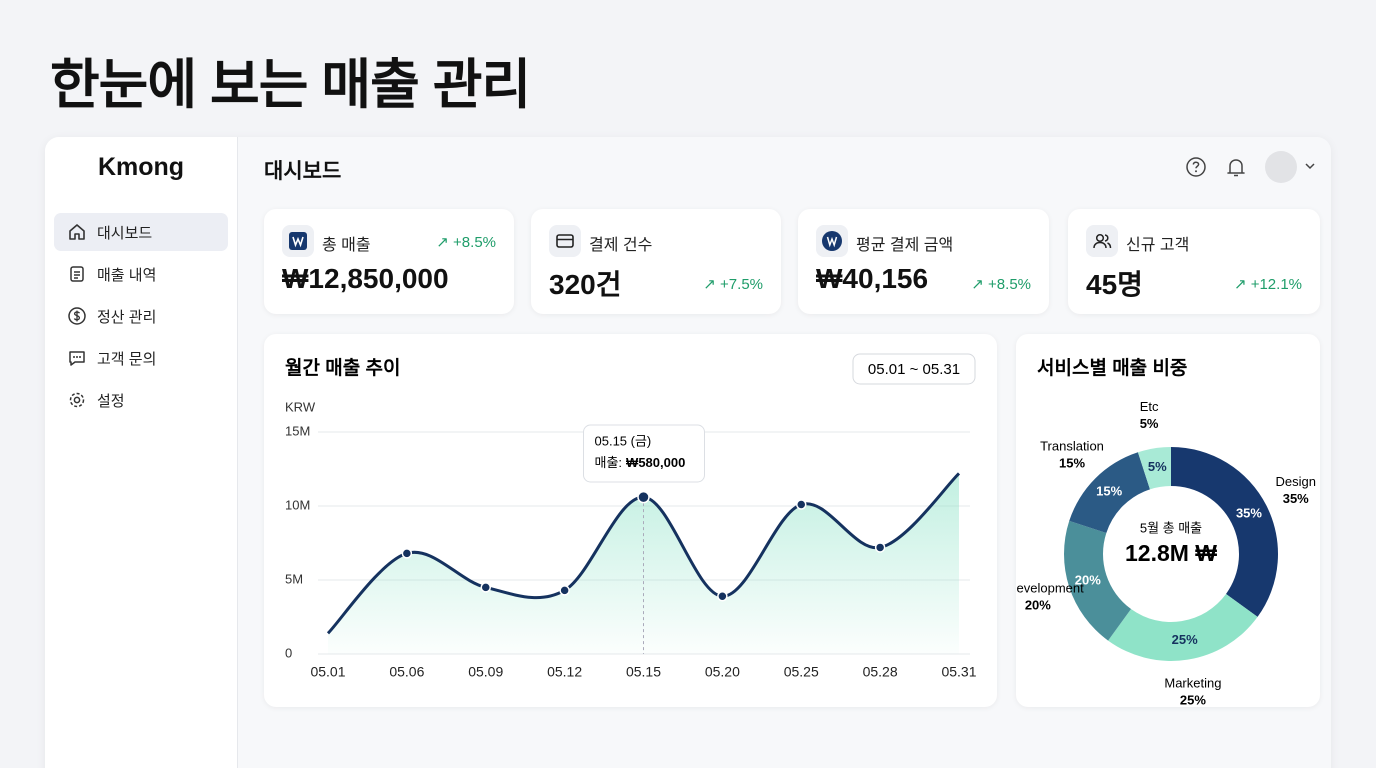  What do you see at coordinates (1193, 700) in the screenshot?
I see `legend-value: 25%` at bounding box center [1193, 700].